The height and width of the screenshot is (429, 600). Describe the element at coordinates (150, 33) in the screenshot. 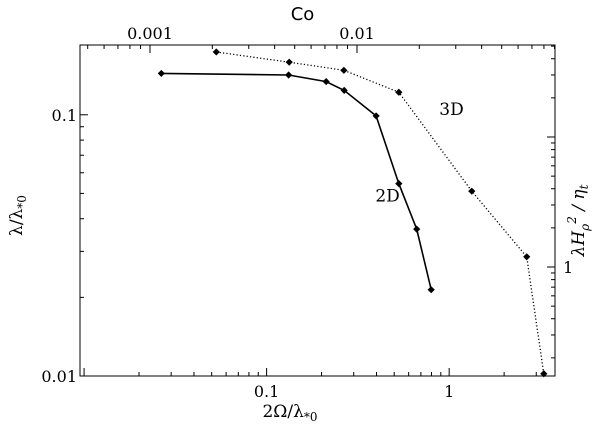

I see `top-tick-label: 0.001` at that location.